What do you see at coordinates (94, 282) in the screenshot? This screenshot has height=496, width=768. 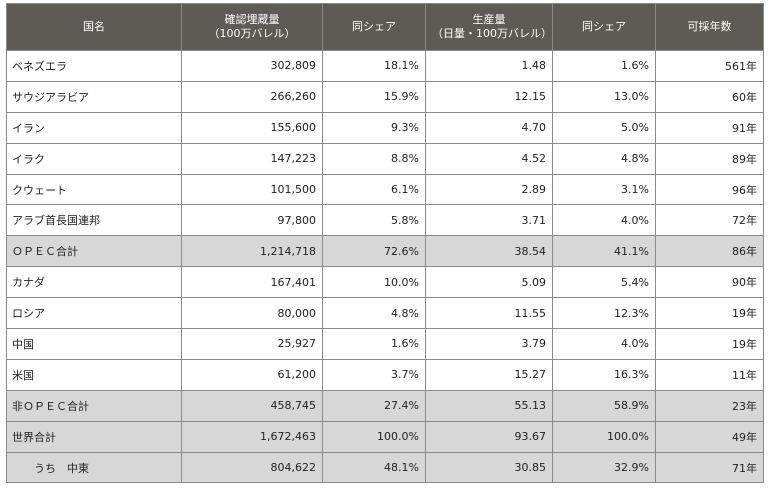 I see `cell-country: カナダ` at bounding box center [94, 282].